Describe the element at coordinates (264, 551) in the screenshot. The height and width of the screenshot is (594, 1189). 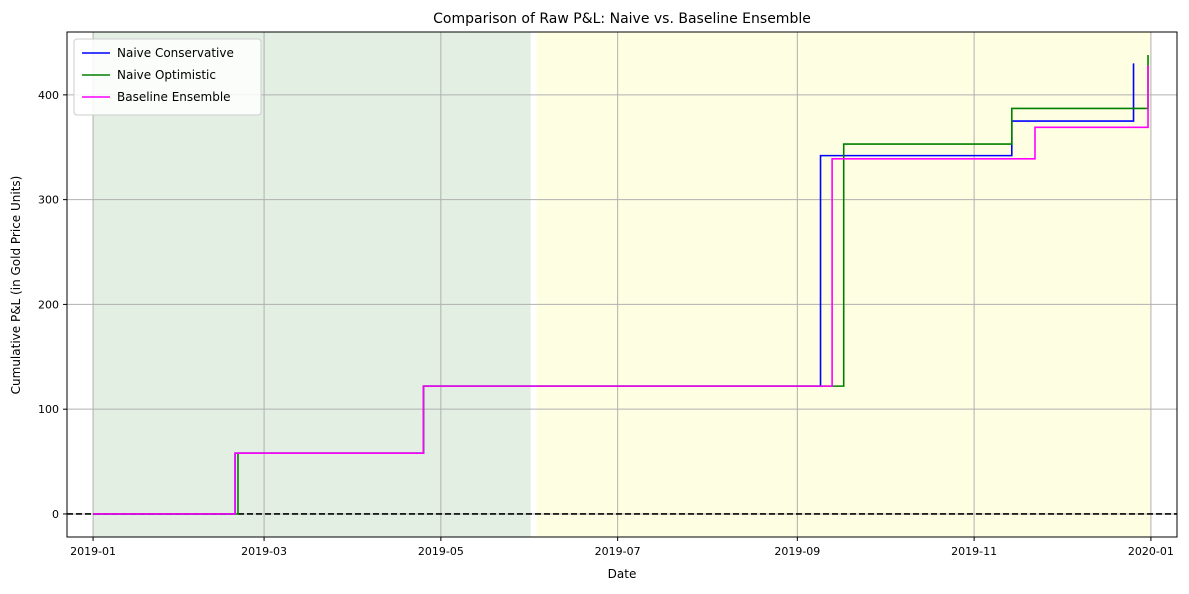
I see `x-tick-label: 2019-03` at that location.